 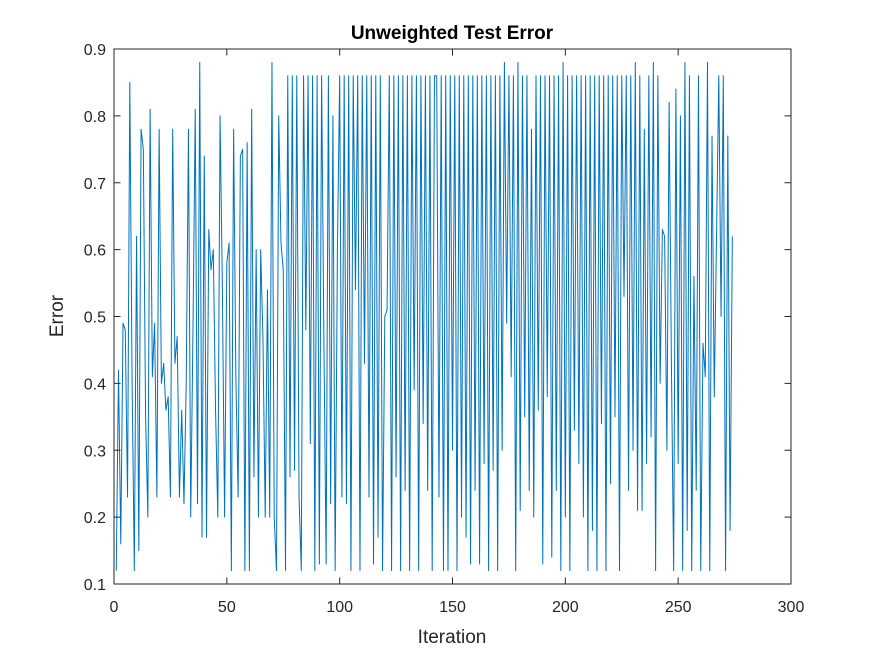 I want to click on y-tick-label: 0.8, so click(x=95, y=117).